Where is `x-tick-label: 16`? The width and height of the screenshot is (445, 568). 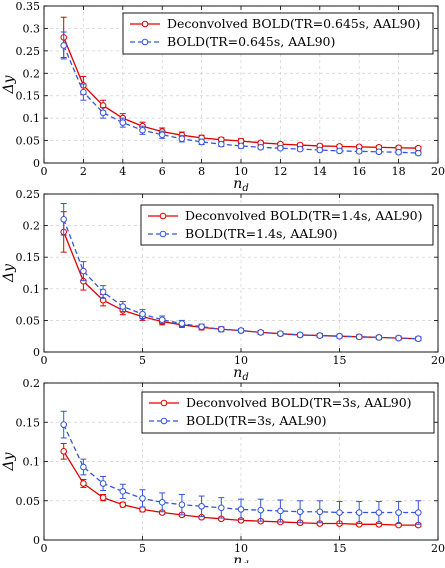
x-tick-label: 16 is located at coordinates (359, 171).